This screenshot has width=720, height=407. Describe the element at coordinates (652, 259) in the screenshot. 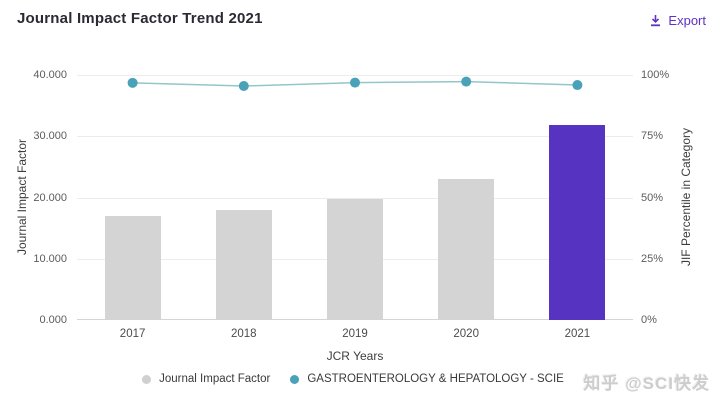

I see `right-tick-label: 25%` at that location.